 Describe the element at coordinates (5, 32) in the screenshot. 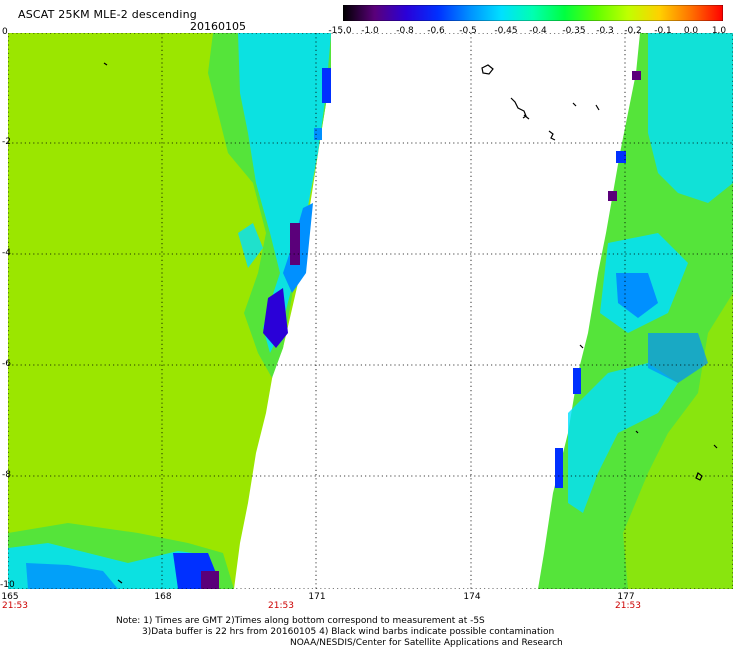

I see `lat-label: 0` at that location.